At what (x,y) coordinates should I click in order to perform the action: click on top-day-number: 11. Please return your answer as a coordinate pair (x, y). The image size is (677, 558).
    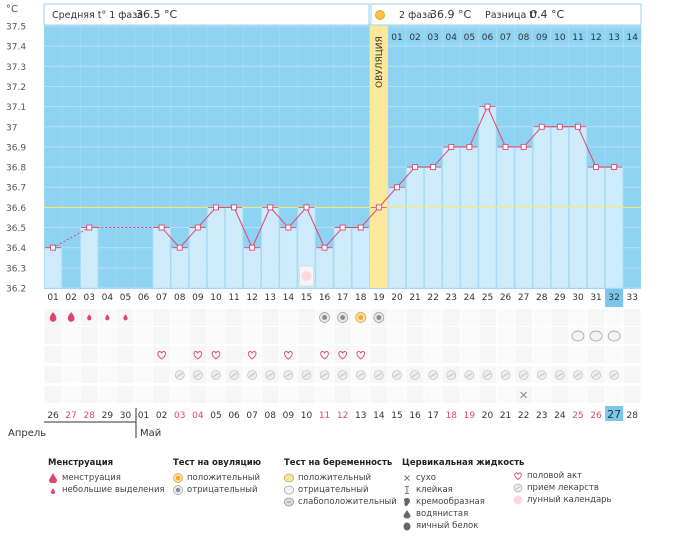
    Looking at the image, I should click on (577, 38).